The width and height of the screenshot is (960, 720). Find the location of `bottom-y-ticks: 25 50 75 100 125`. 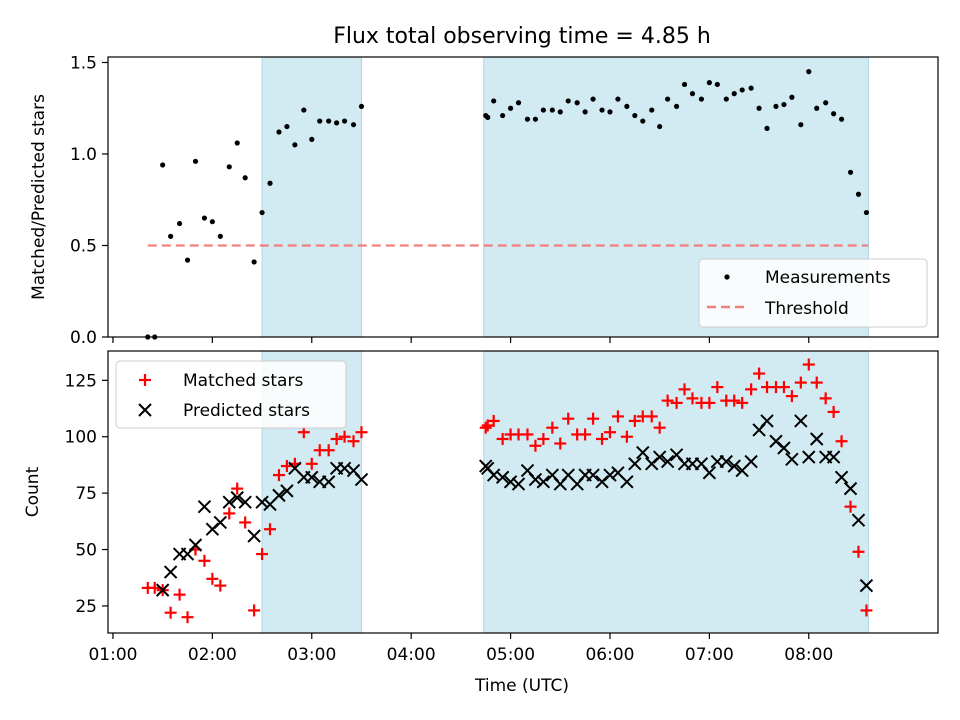

bottom-y-ticks: 25 50 75 100 125 is located at coordinates (86, 494).